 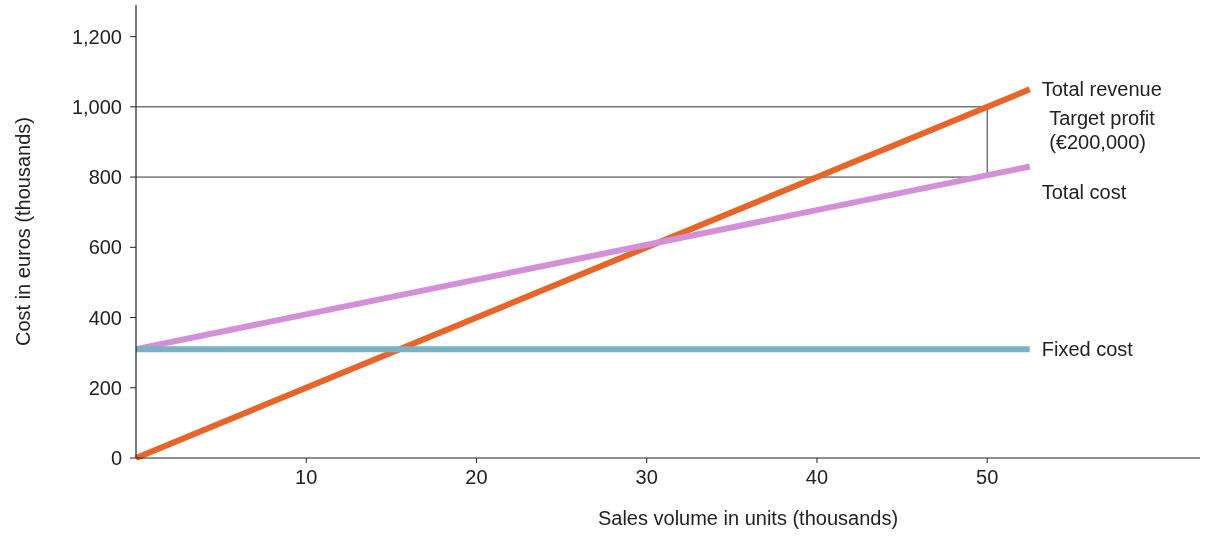 I want to click on y-tick-label: 800, so click(x=105, y=177).